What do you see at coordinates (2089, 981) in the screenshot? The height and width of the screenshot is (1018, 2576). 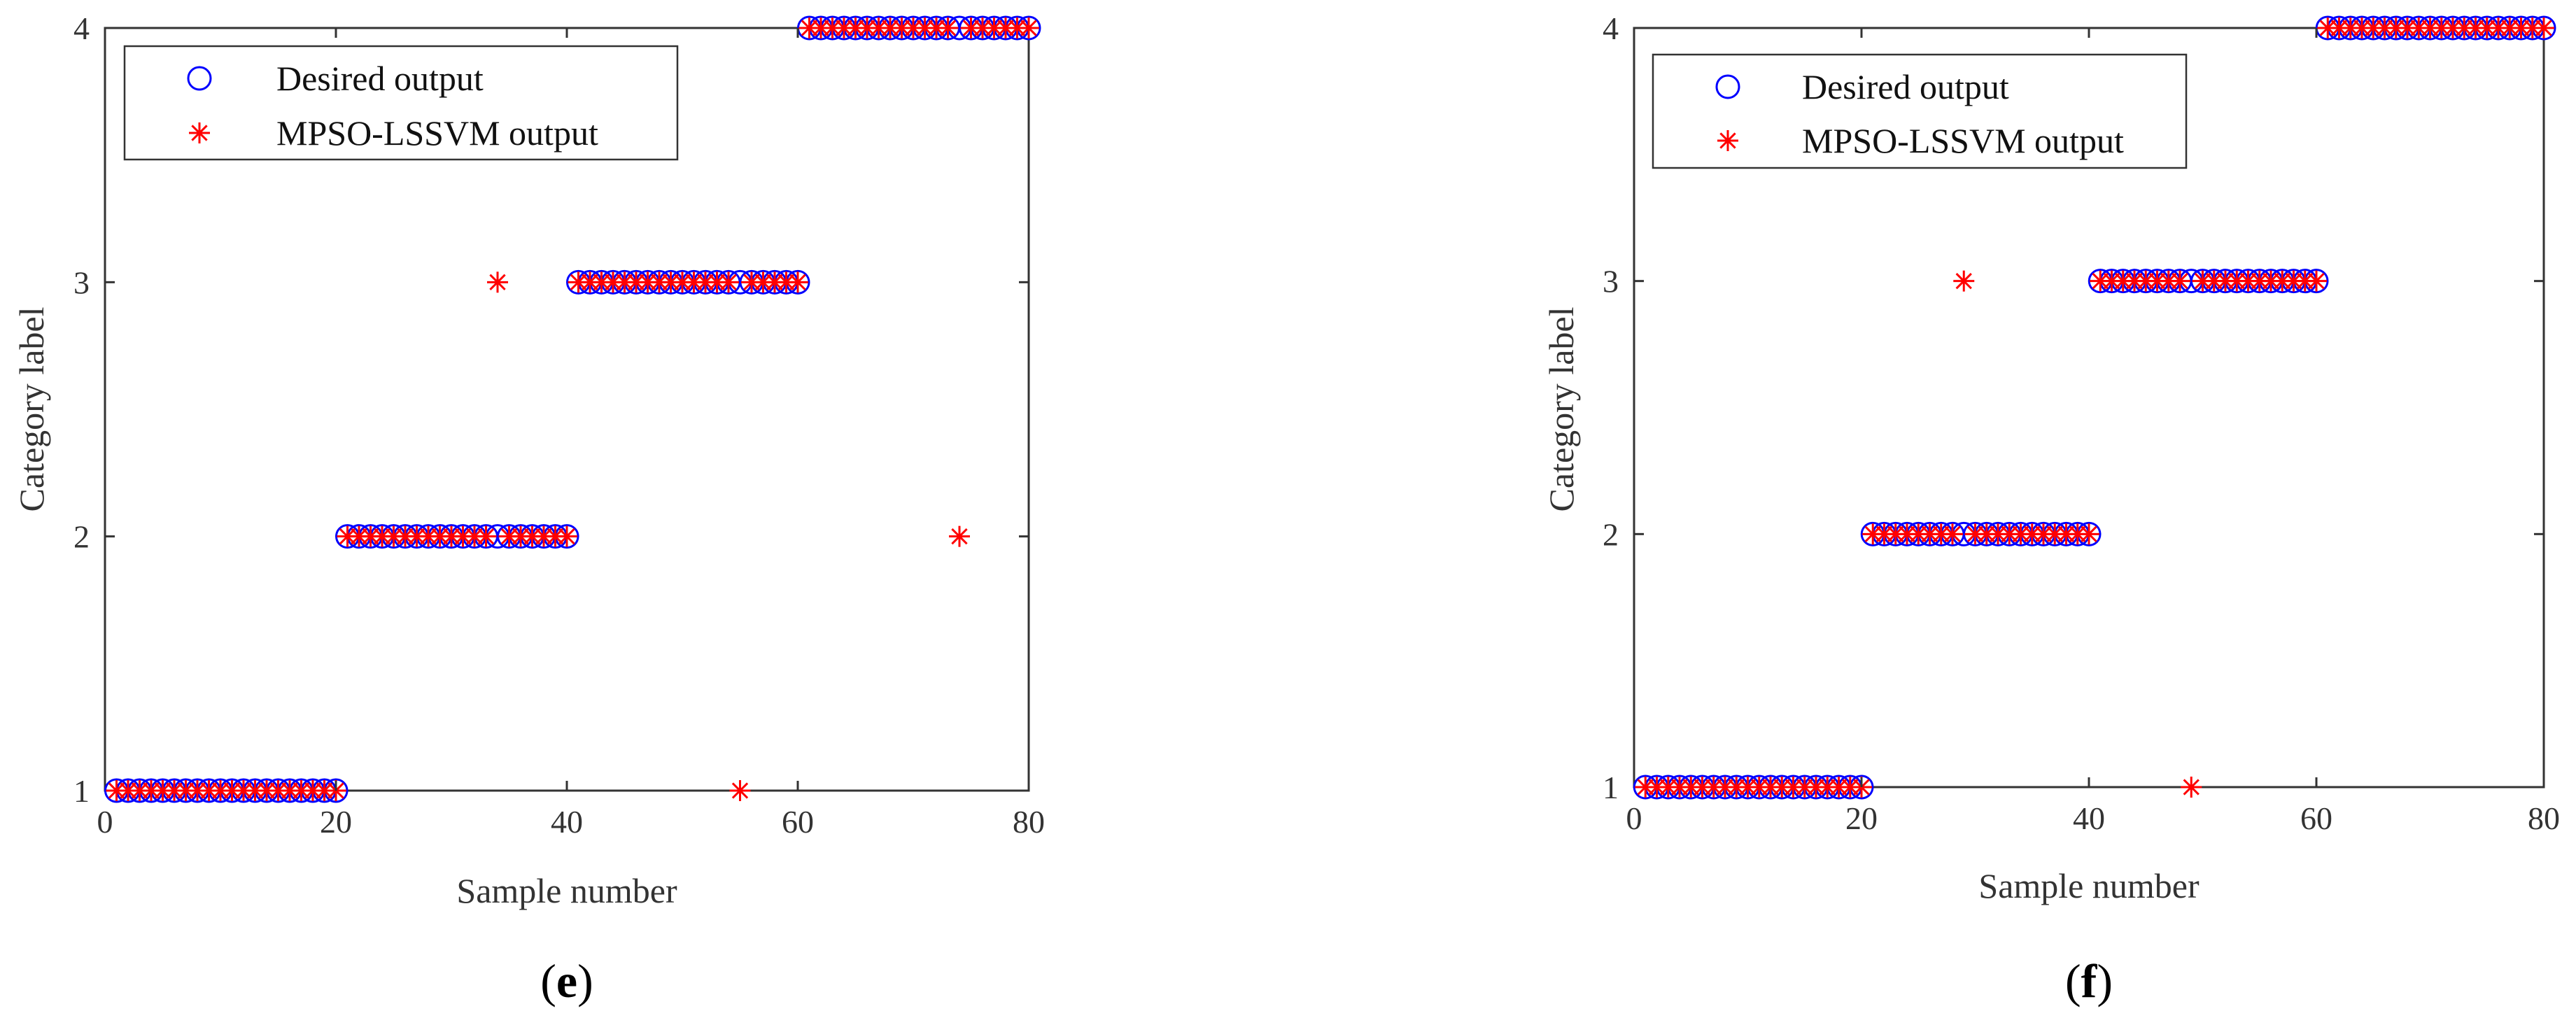 I see `subfigure-caption-f: (f)` at bounding box center [2089, 981].